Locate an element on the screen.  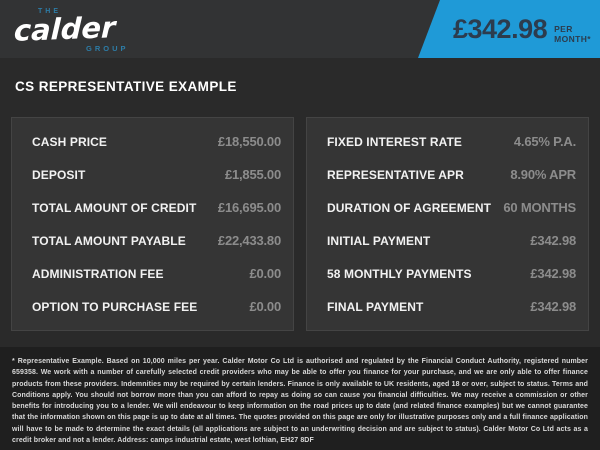
logo-calder-text: calder is located at coordinates (65, 29).